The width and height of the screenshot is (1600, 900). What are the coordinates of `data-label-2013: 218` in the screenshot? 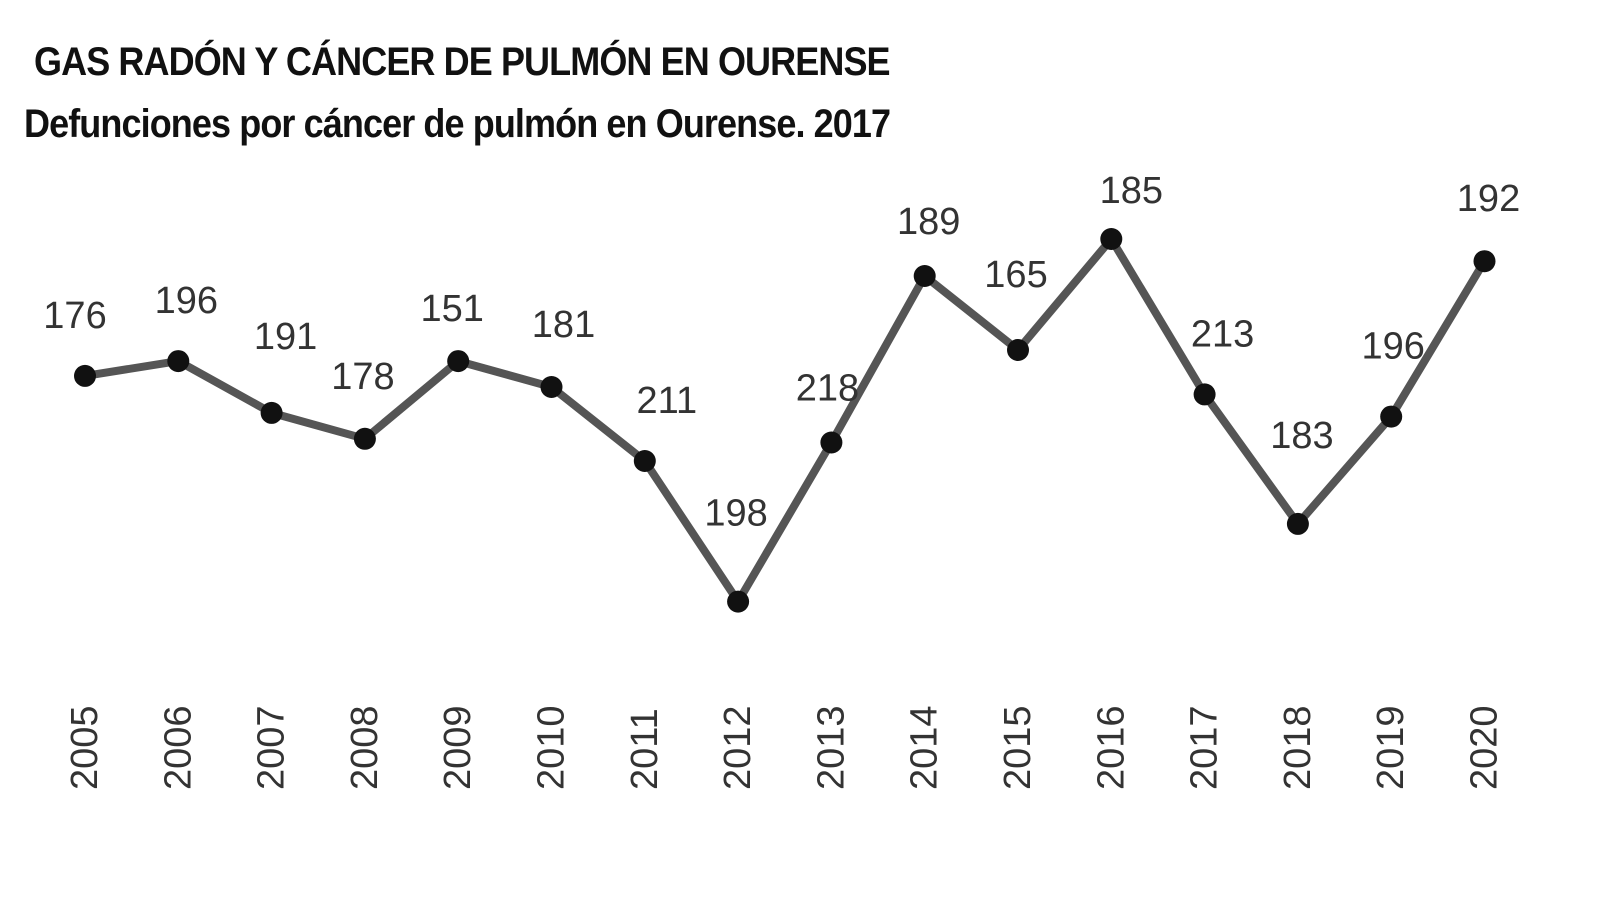 It's located at (827, 389).